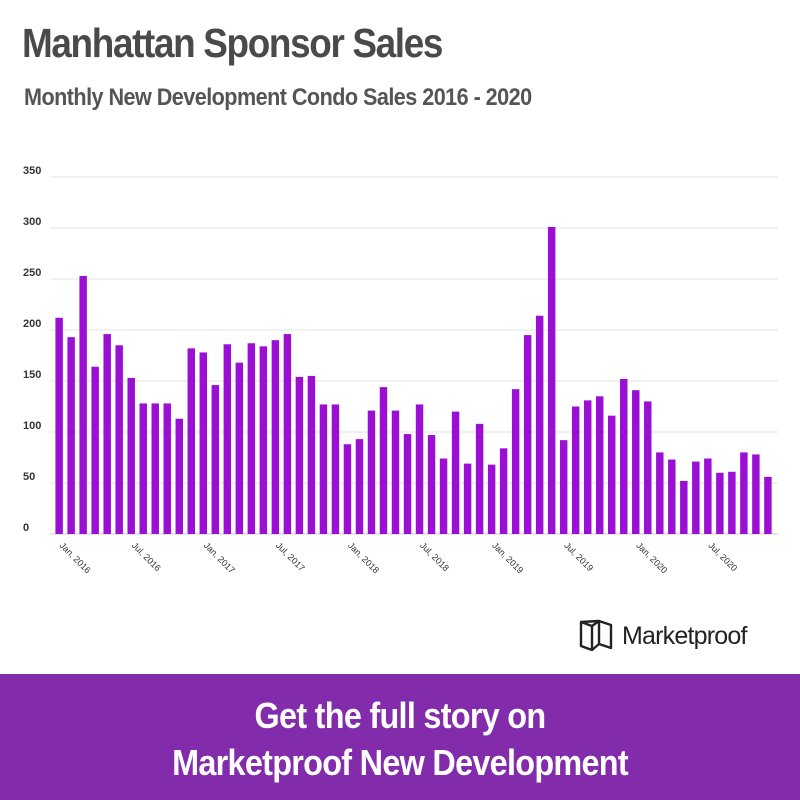  I want to click on y-tick-label: 150, so click(32, 375).